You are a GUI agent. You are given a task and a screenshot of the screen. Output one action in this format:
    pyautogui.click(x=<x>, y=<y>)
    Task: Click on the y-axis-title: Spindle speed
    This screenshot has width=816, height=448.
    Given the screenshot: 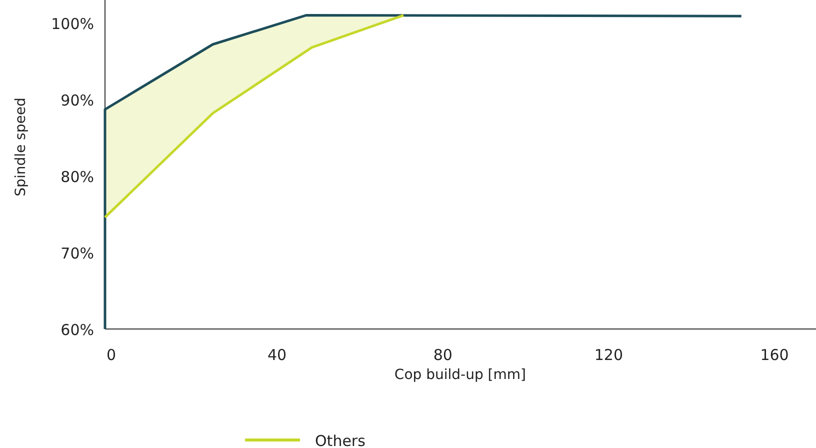 What is the action you would take?
    pyautogui.click(x=21, y=147)
    